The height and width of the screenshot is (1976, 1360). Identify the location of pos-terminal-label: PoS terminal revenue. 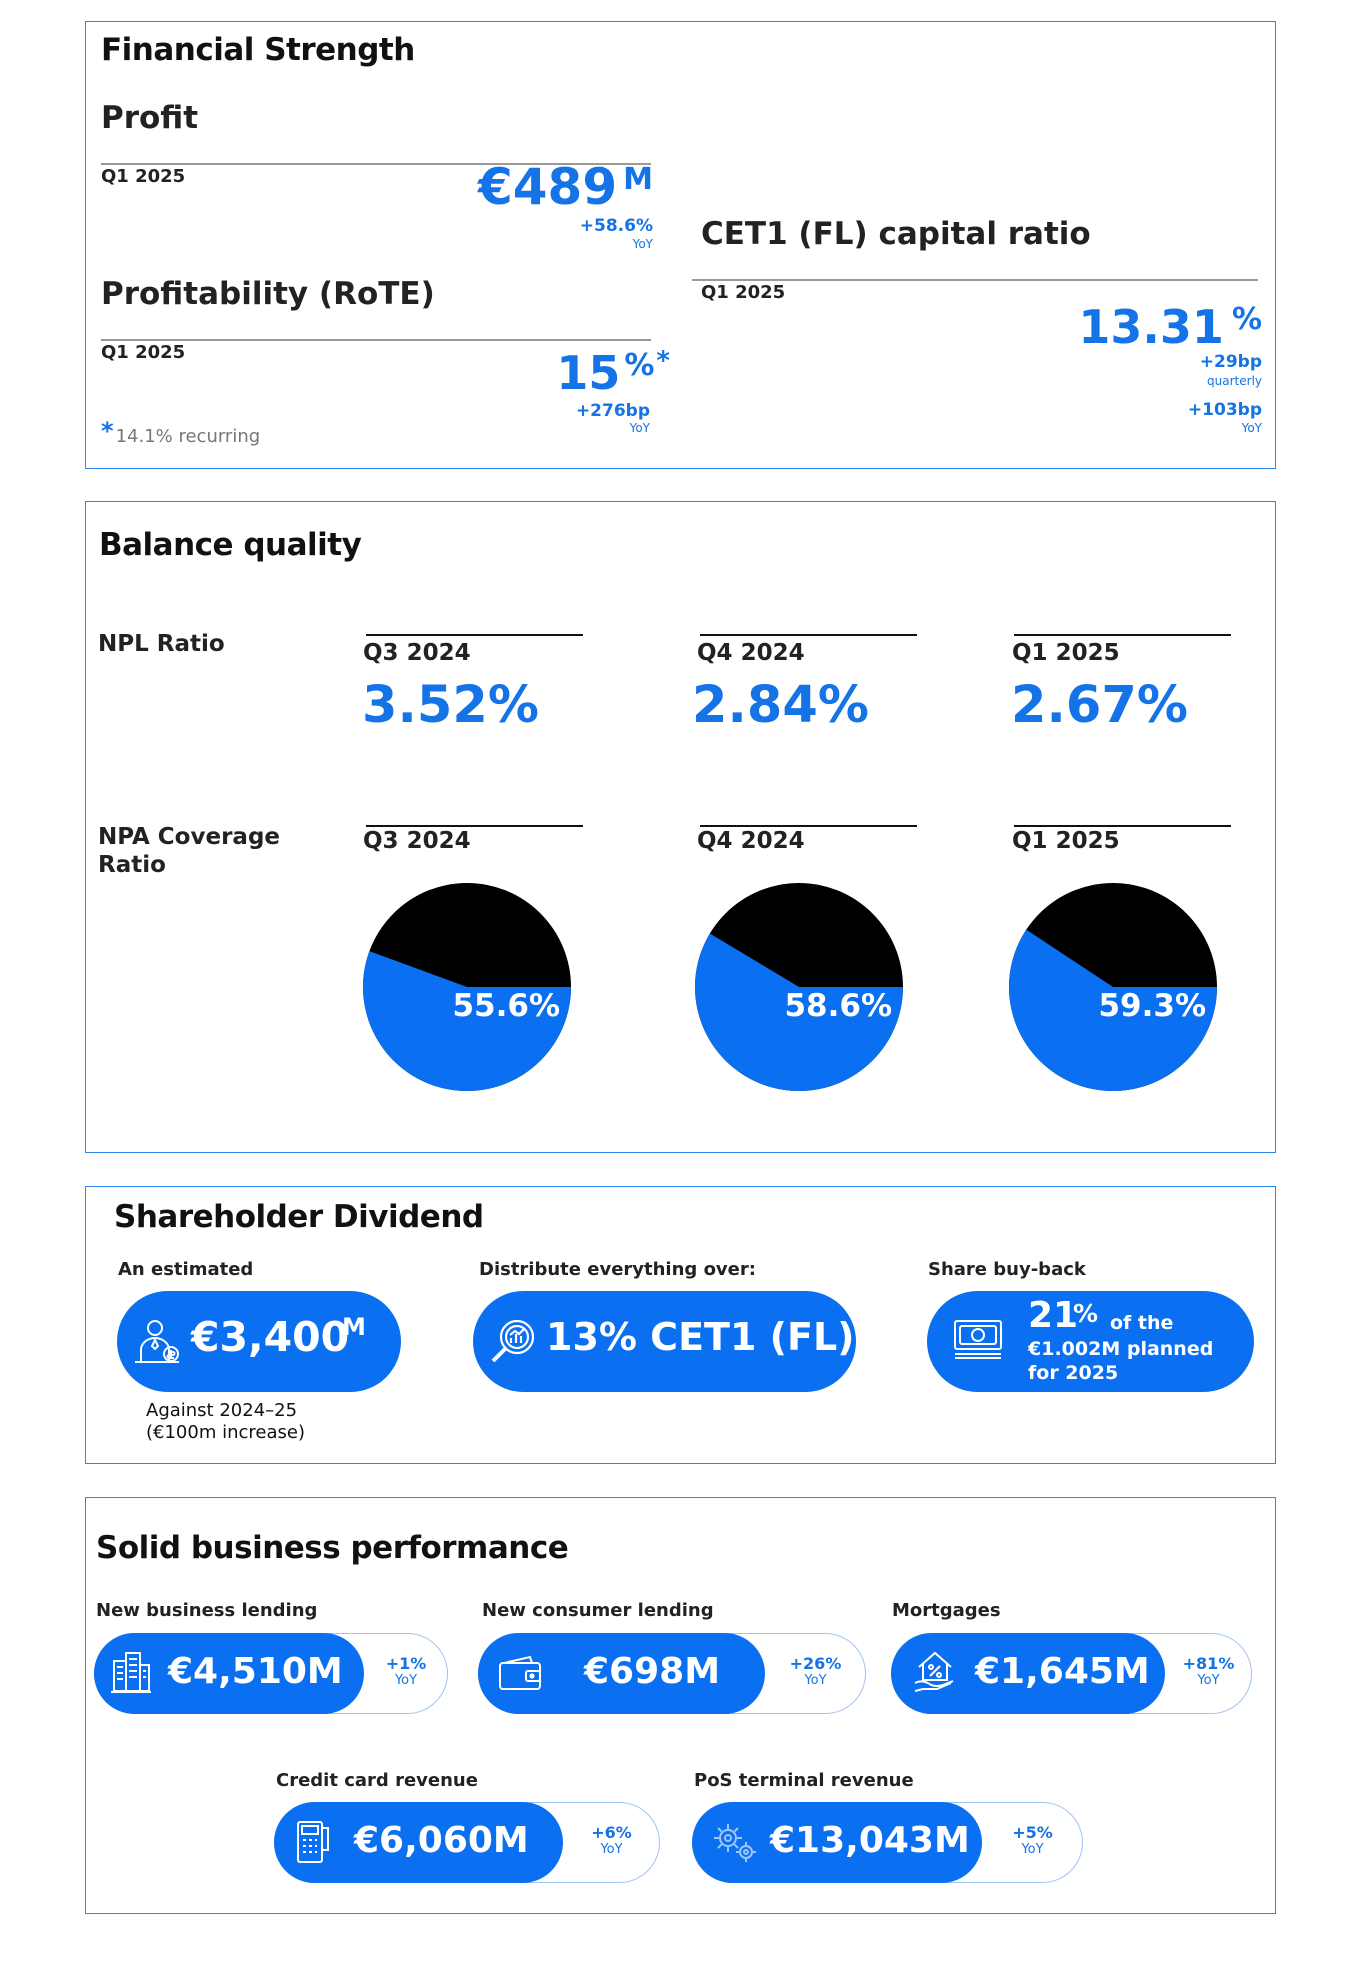
(804, 1780).